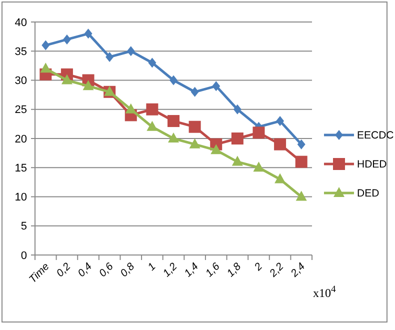 This screenshot has height=330, width=395. I want to click on y-tick-label: 40, so click(20, 22).